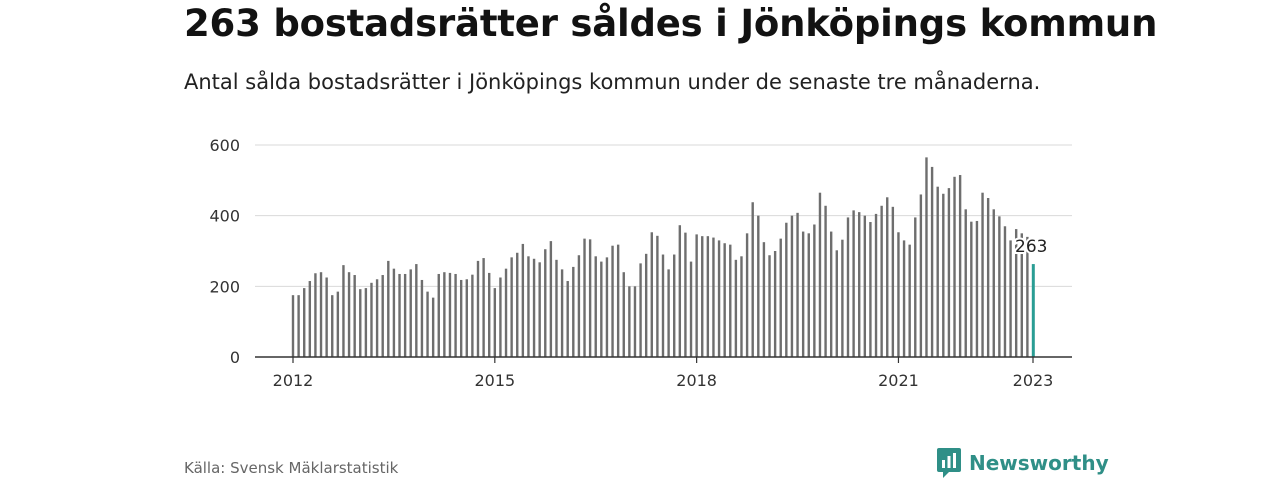  I want to click on y-axis-ticks: 0 200 400 600, so click(224, 251).